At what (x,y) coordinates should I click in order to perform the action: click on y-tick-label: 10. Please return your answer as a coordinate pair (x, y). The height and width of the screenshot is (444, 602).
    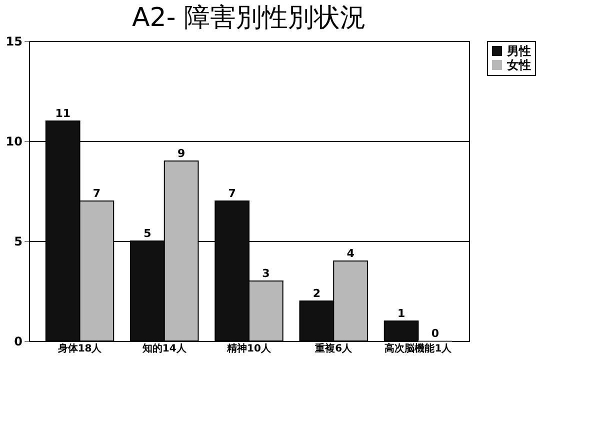
    Looking at the image, I should click on (14, 141).